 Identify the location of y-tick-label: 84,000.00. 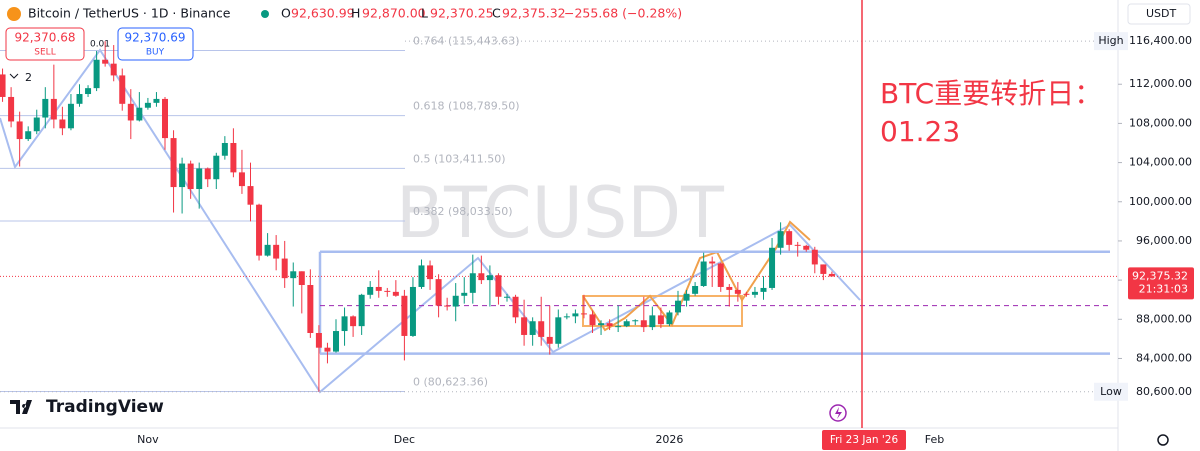
(1164, 357).